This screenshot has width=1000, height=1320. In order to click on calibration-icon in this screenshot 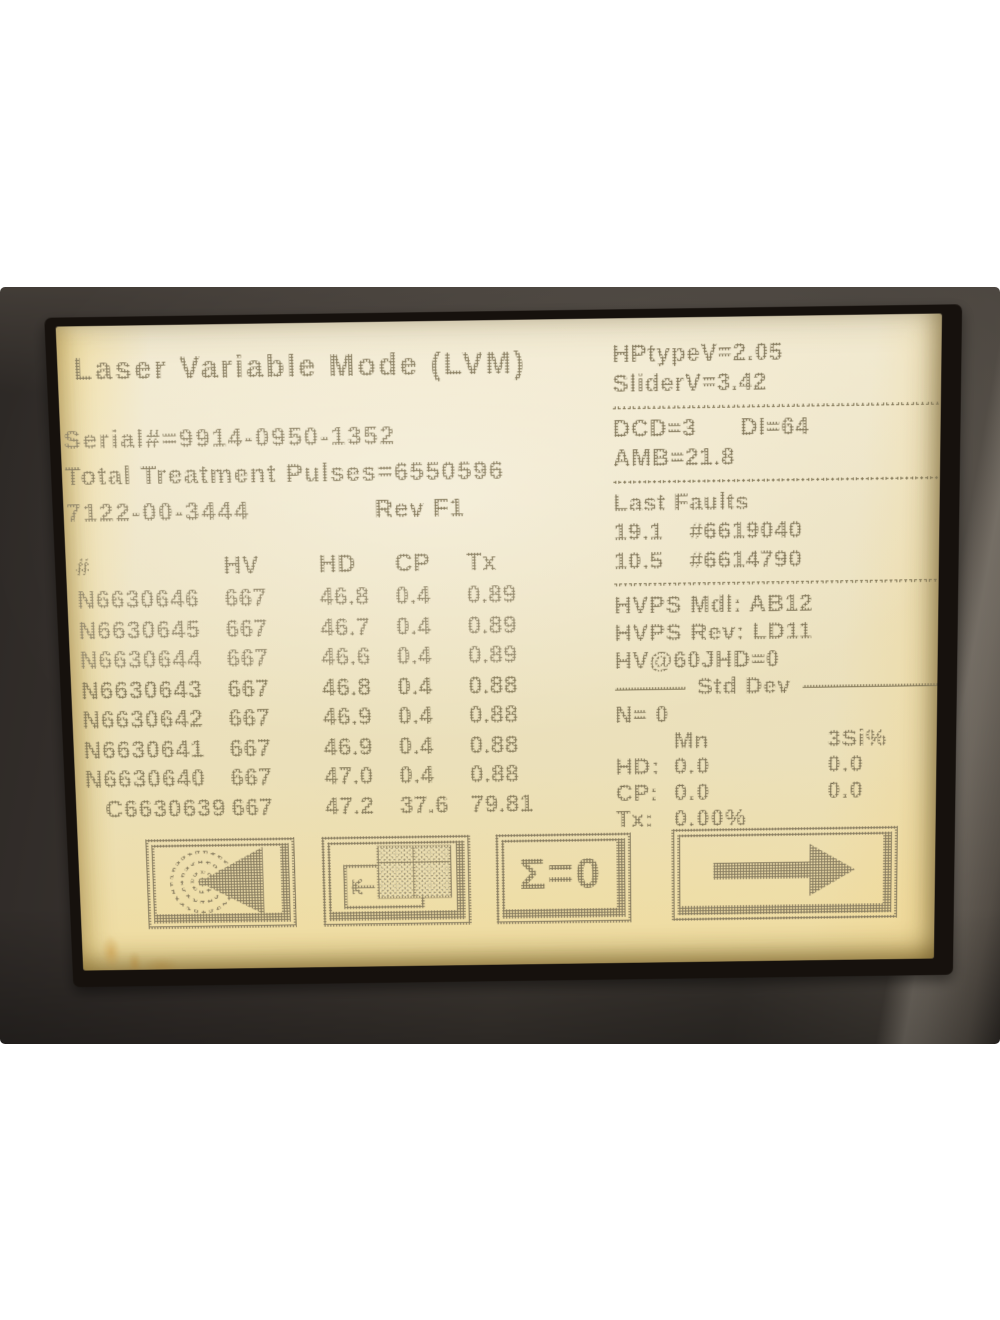, I will do `click(396, 881)`.